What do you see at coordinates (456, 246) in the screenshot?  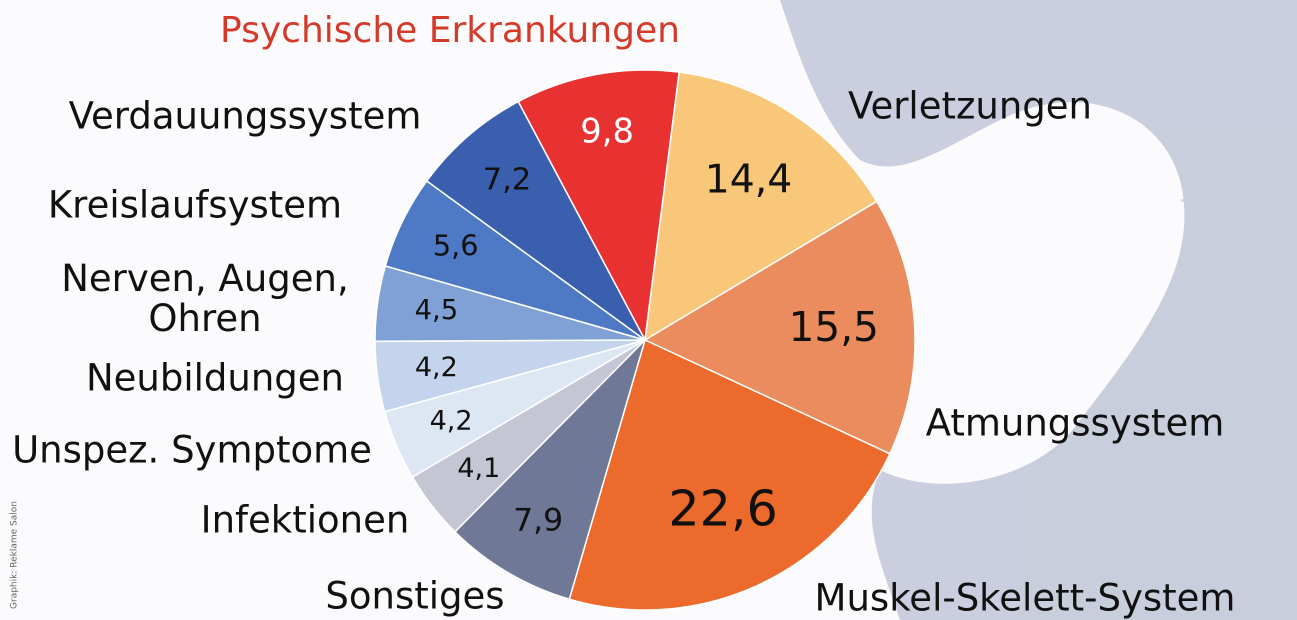 I see `value-label: 5,6` at bounding box center [456, 246].